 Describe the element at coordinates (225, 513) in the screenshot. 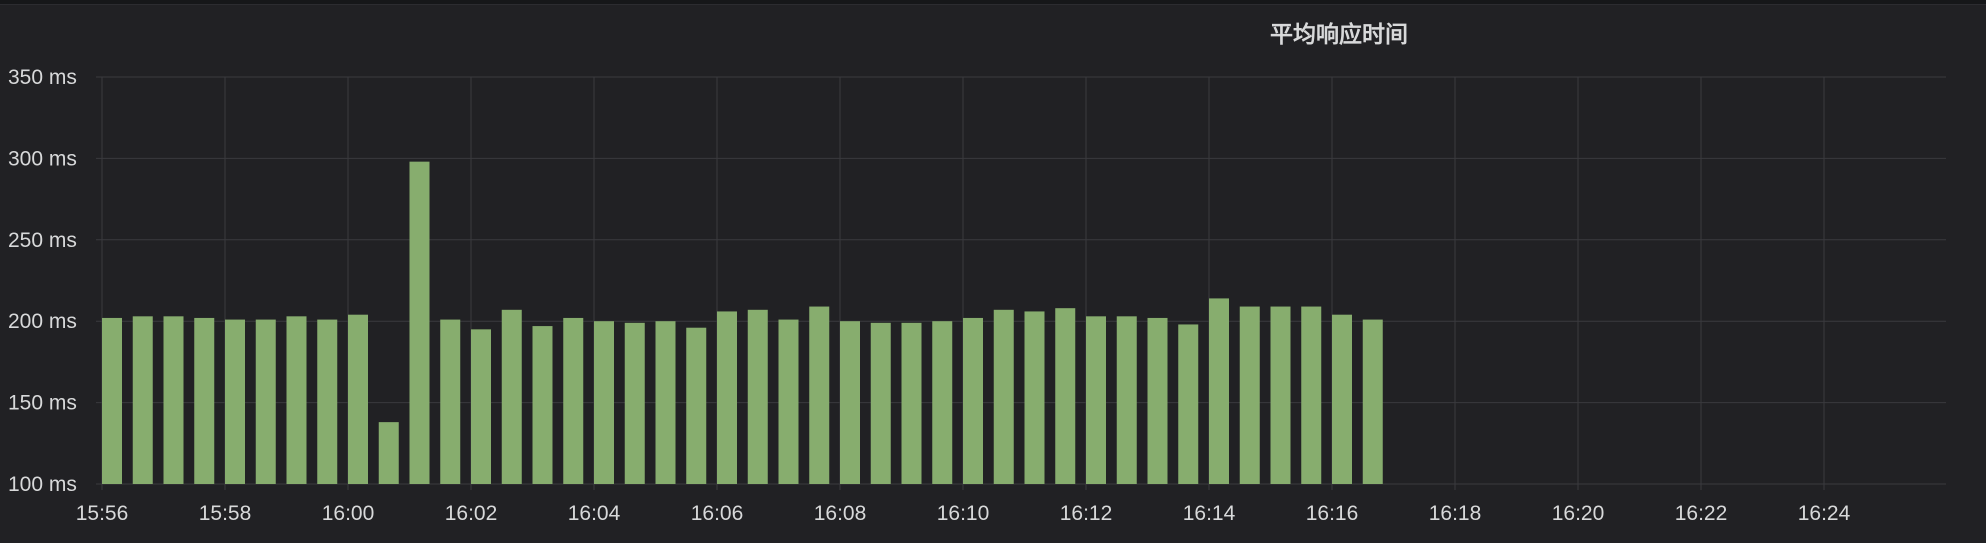

I see `x-tick-label: 15:58` at that location.